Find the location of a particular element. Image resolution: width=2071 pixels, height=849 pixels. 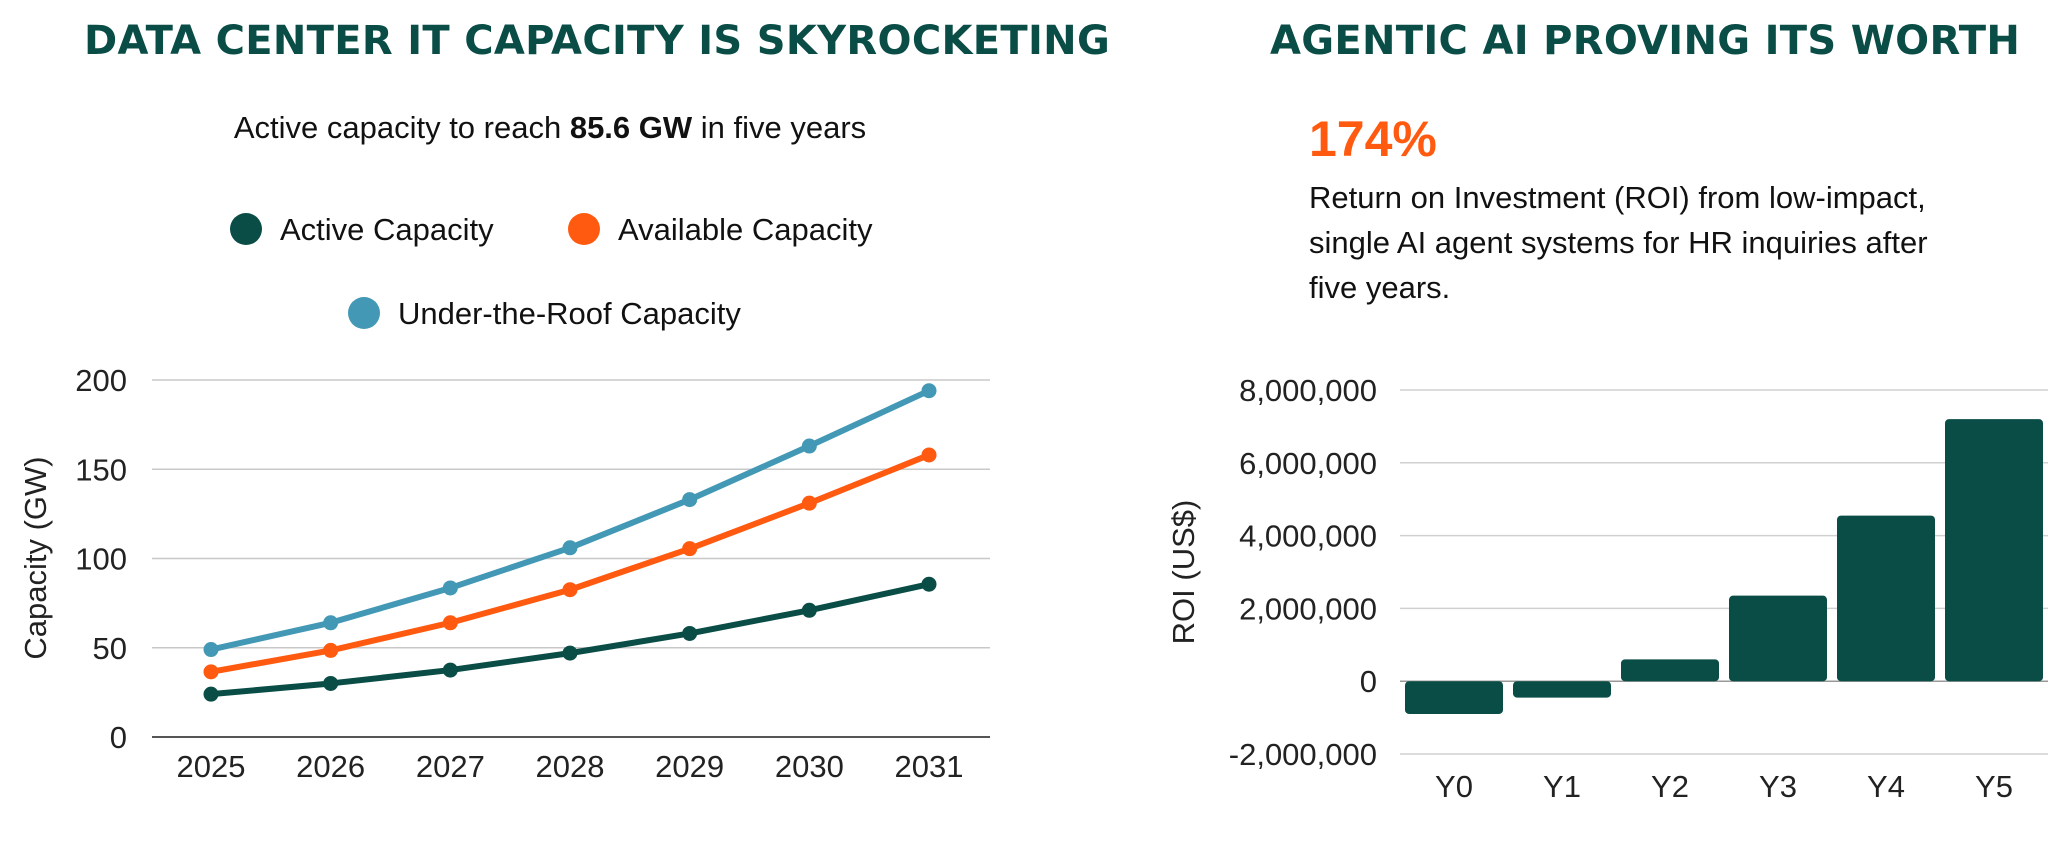

bar-y-tick-label: 2,000,000 is located at coordinates (1308, 608).